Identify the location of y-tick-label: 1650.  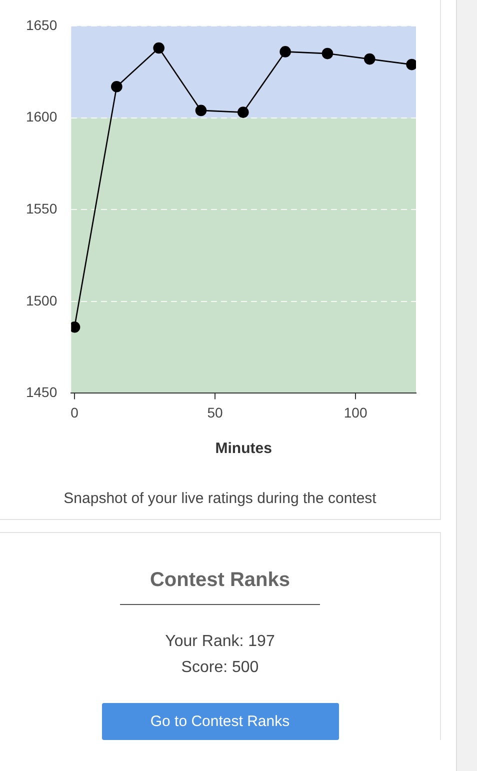
(42, 24).